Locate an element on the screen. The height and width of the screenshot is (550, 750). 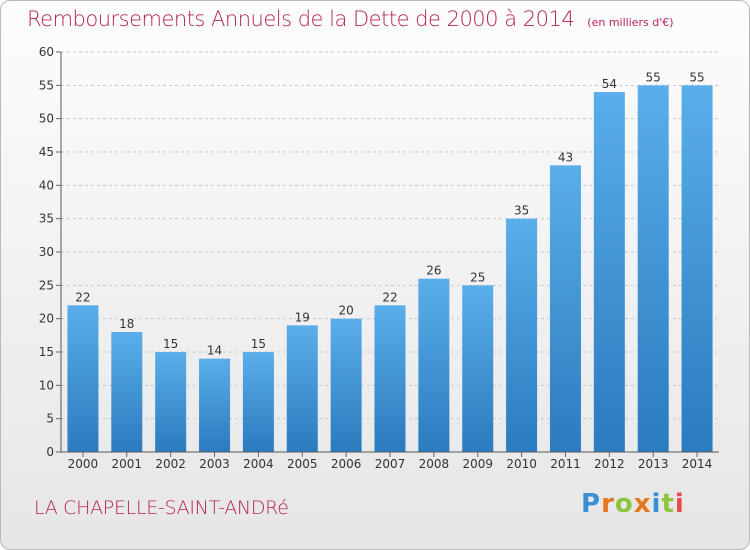
y-tick-label: 60 is located at coordinates (46, 52).